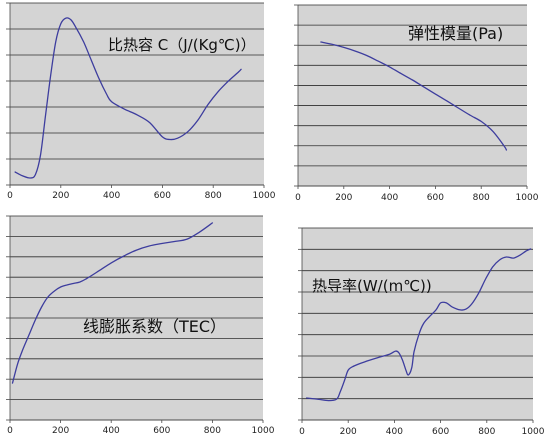  What do you see at coordinates (372, 286) in the screenshot?
I see `chart-title: 热导率(W/(m℃))` at bounding box center [372, 286].